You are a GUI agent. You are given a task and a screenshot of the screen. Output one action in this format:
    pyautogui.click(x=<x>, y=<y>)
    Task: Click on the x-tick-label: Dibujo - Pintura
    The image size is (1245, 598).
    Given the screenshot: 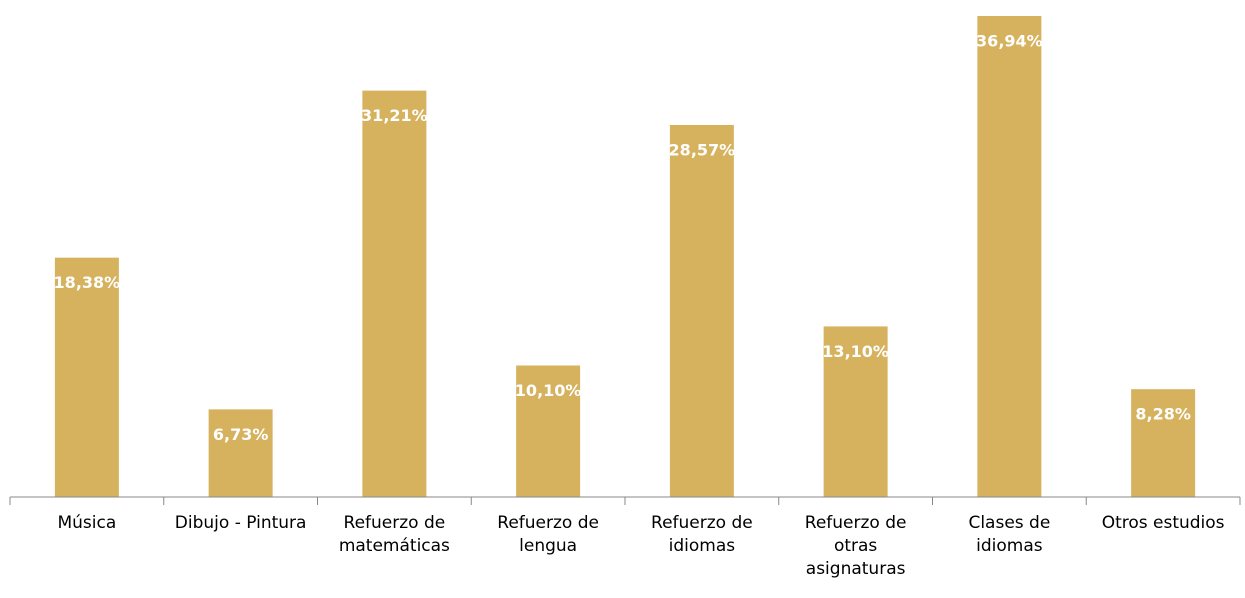 What is the action you would take?
    pyautogui.click(x=240, y=523)
    